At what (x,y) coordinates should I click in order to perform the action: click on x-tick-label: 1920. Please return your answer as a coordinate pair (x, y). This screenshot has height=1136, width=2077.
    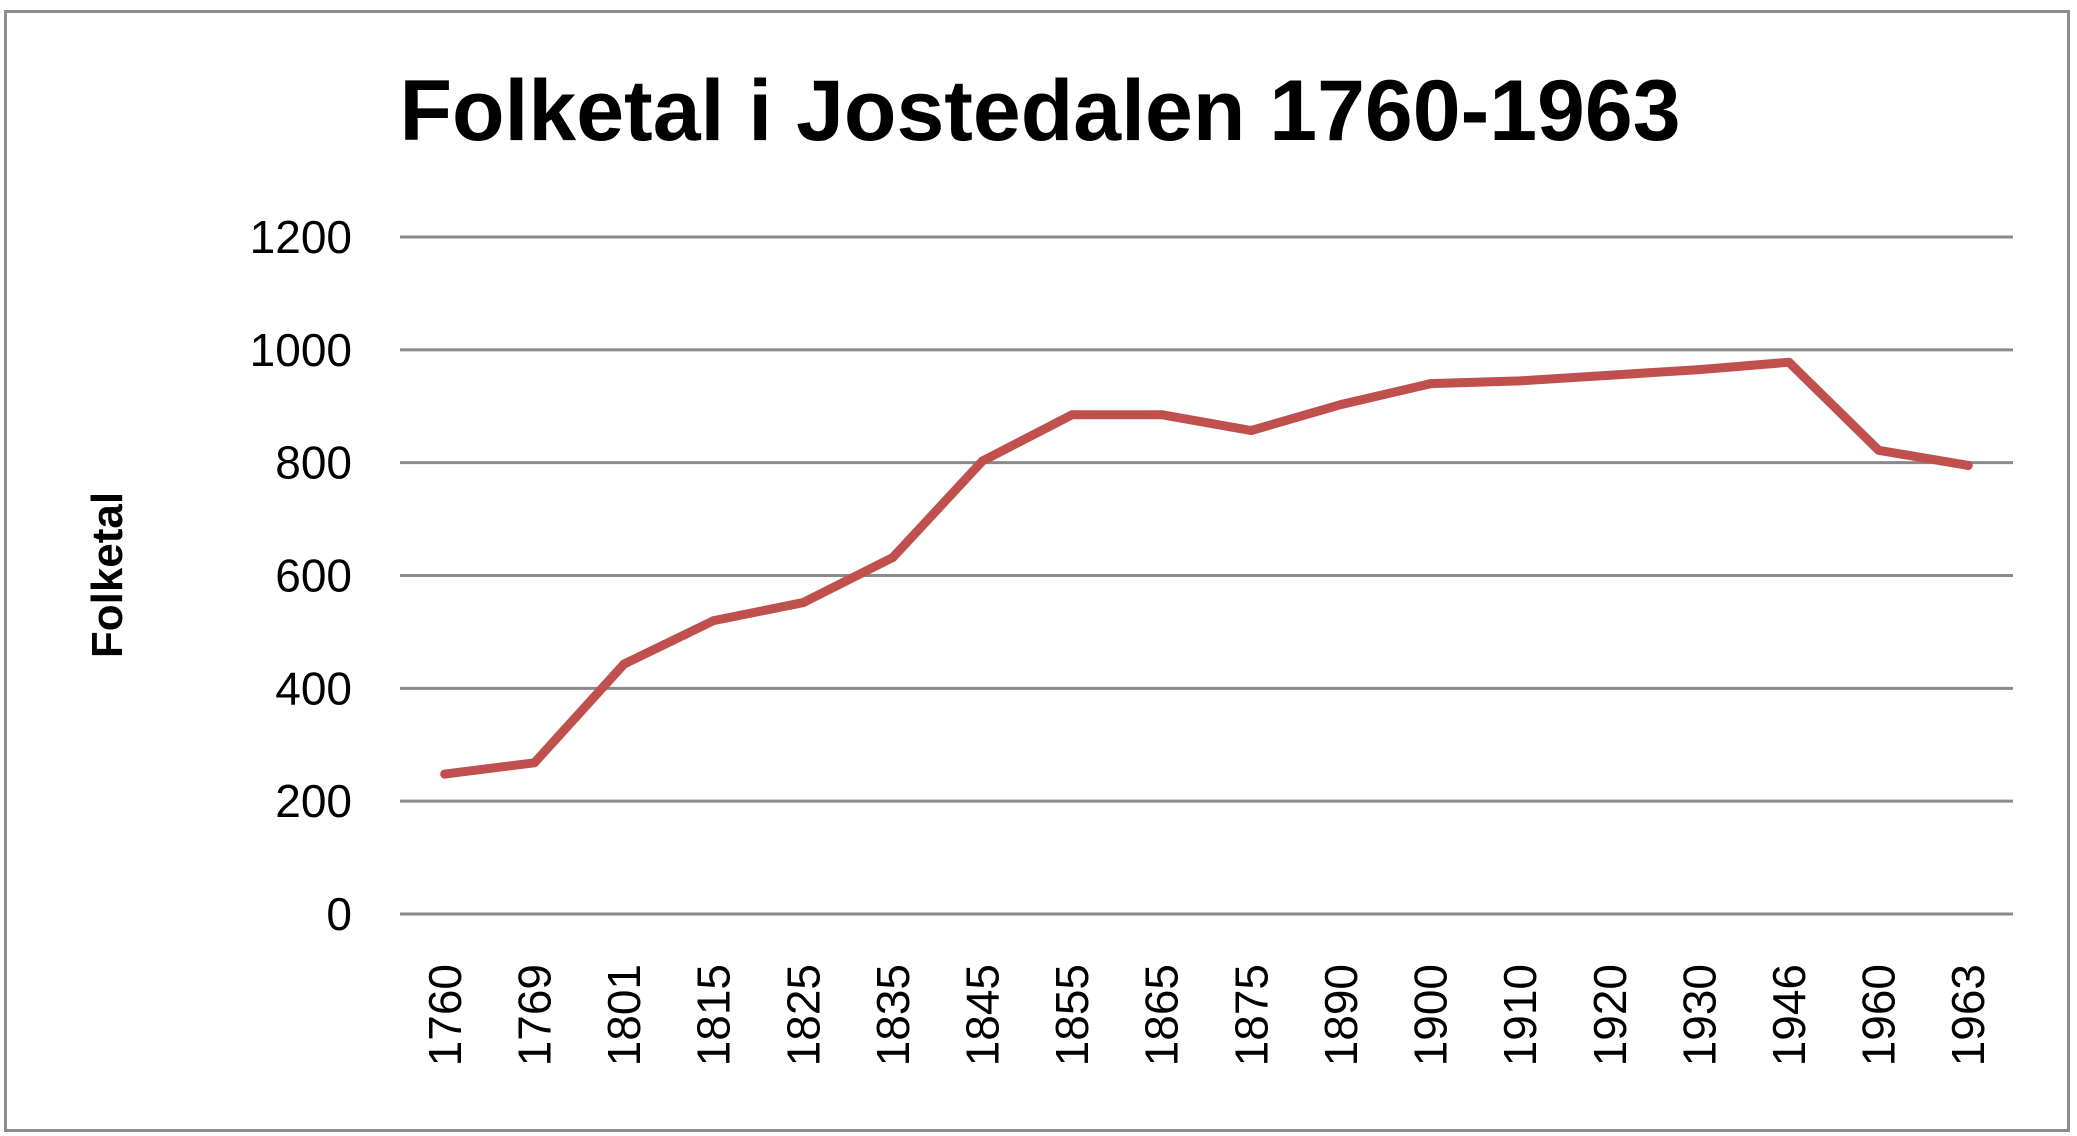
    Looking at the image, I should click on (1610, 1015).